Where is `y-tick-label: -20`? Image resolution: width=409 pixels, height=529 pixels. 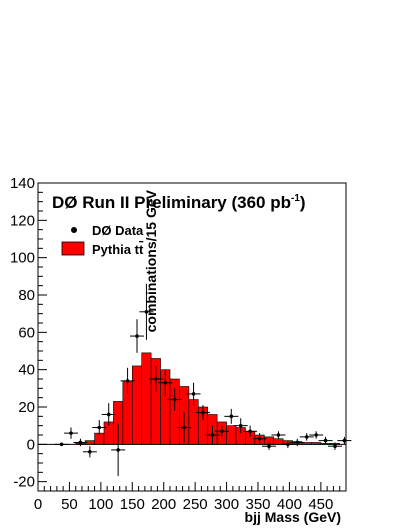 y-tick-label: -20 is located at coordinates (24, 482).